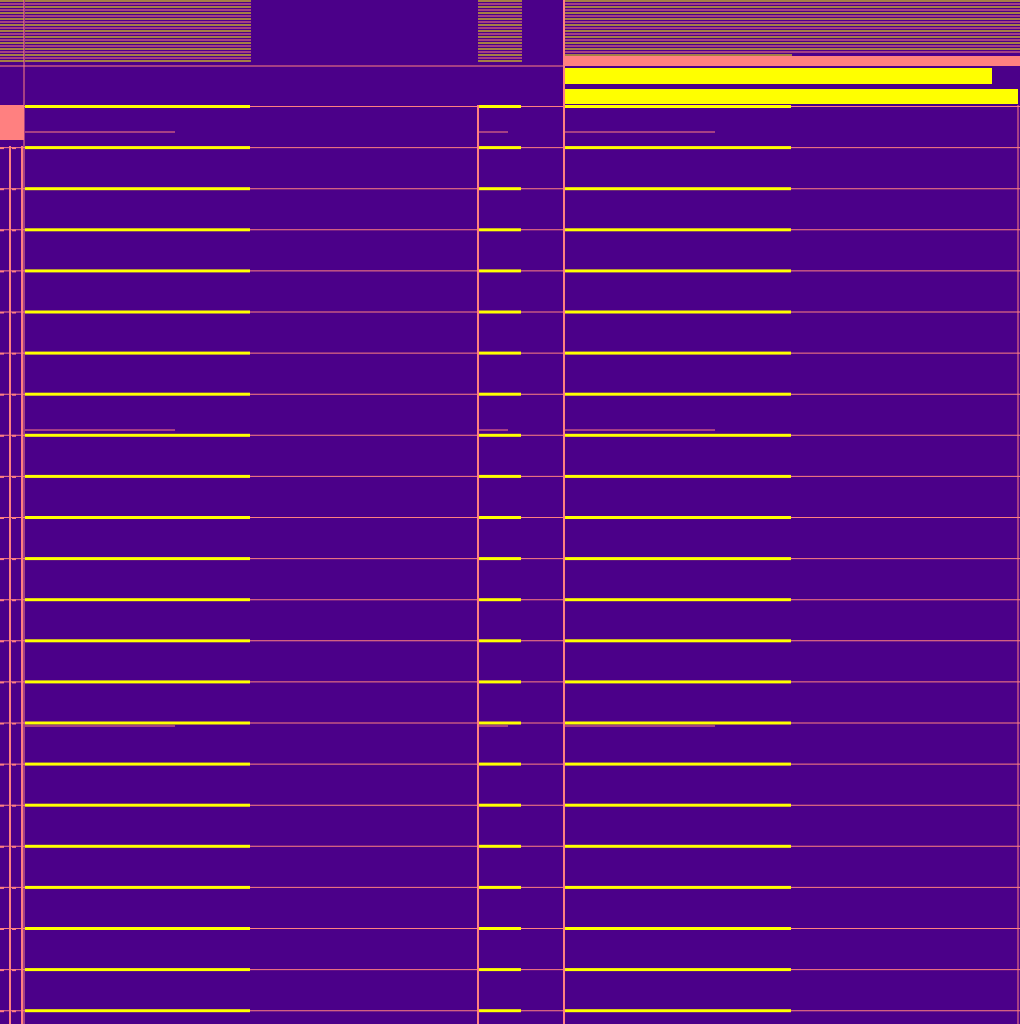  What do you see at coordinates (510, 31) in the screenshot?
I see `header-stripes` at bounding box center [510, 31].